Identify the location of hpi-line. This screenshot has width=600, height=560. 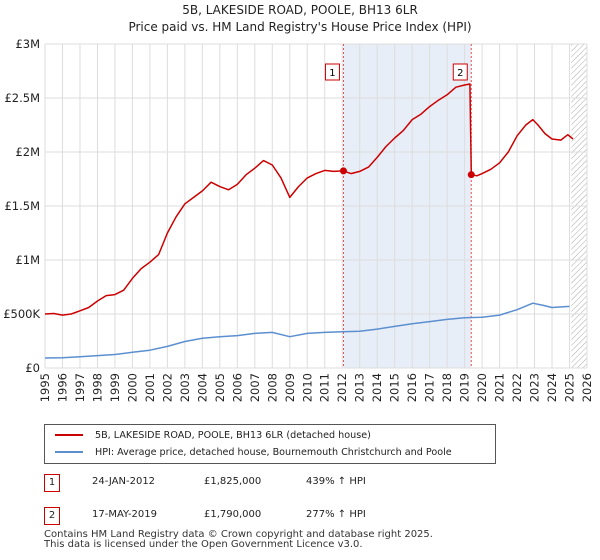
(307, 330).